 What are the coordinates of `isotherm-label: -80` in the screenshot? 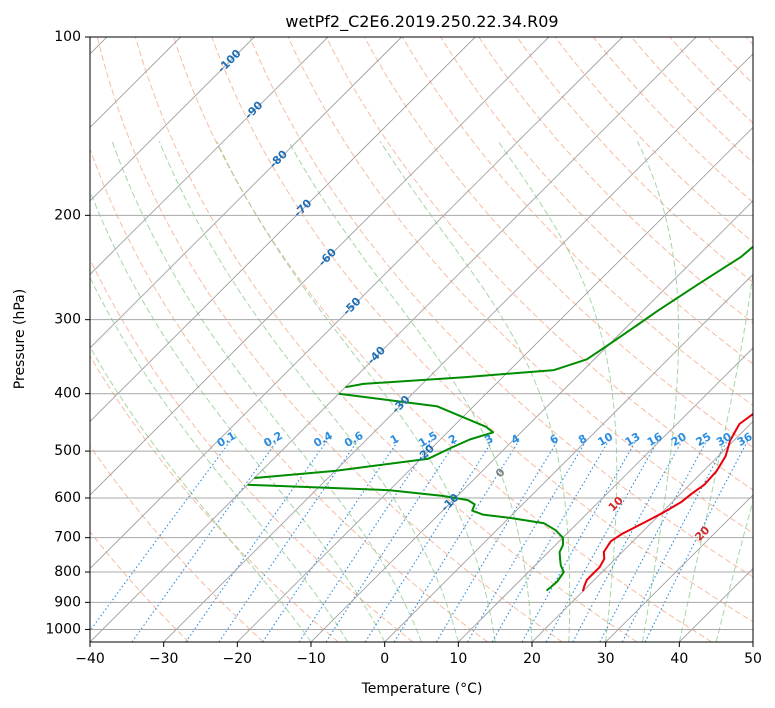 It's located at (278, 158).